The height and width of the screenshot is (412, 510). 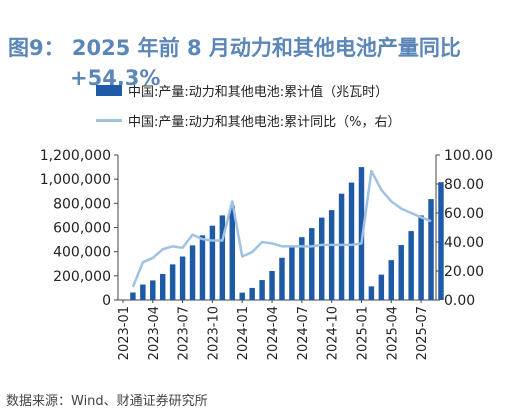 I want to click on right-tick-label: 60.00, so click(x=464, y=214).